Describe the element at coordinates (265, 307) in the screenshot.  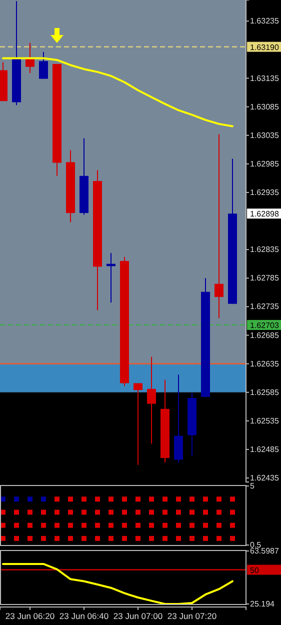
I see `y-tick-label: 1.62735` at that location.